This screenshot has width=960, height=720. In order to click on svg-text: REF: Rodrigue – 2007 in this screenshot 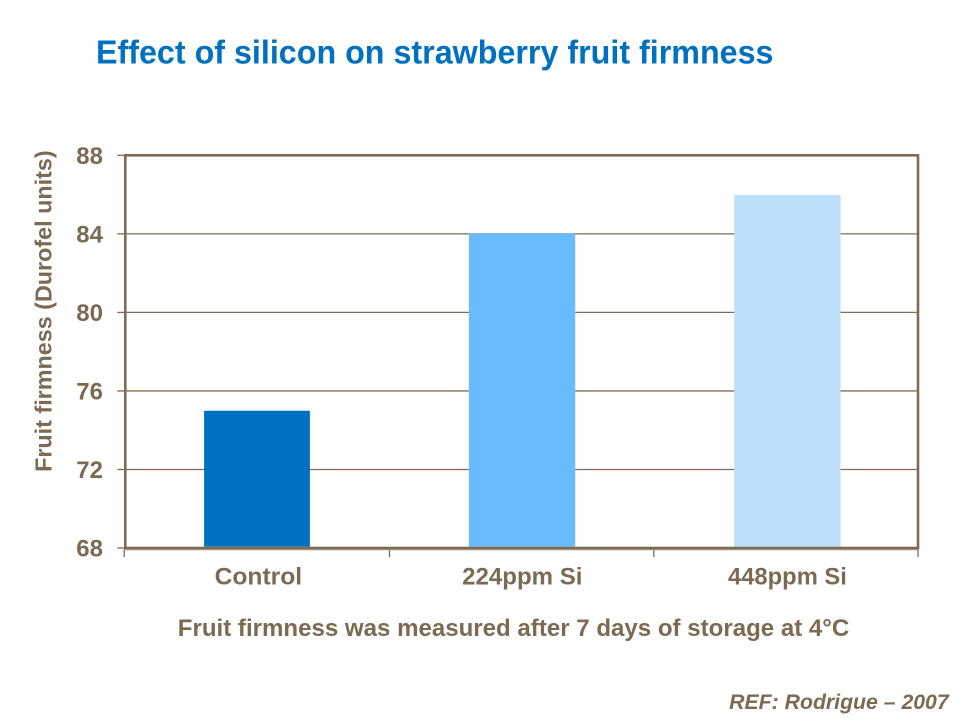, I will do `click(839, 702)`.